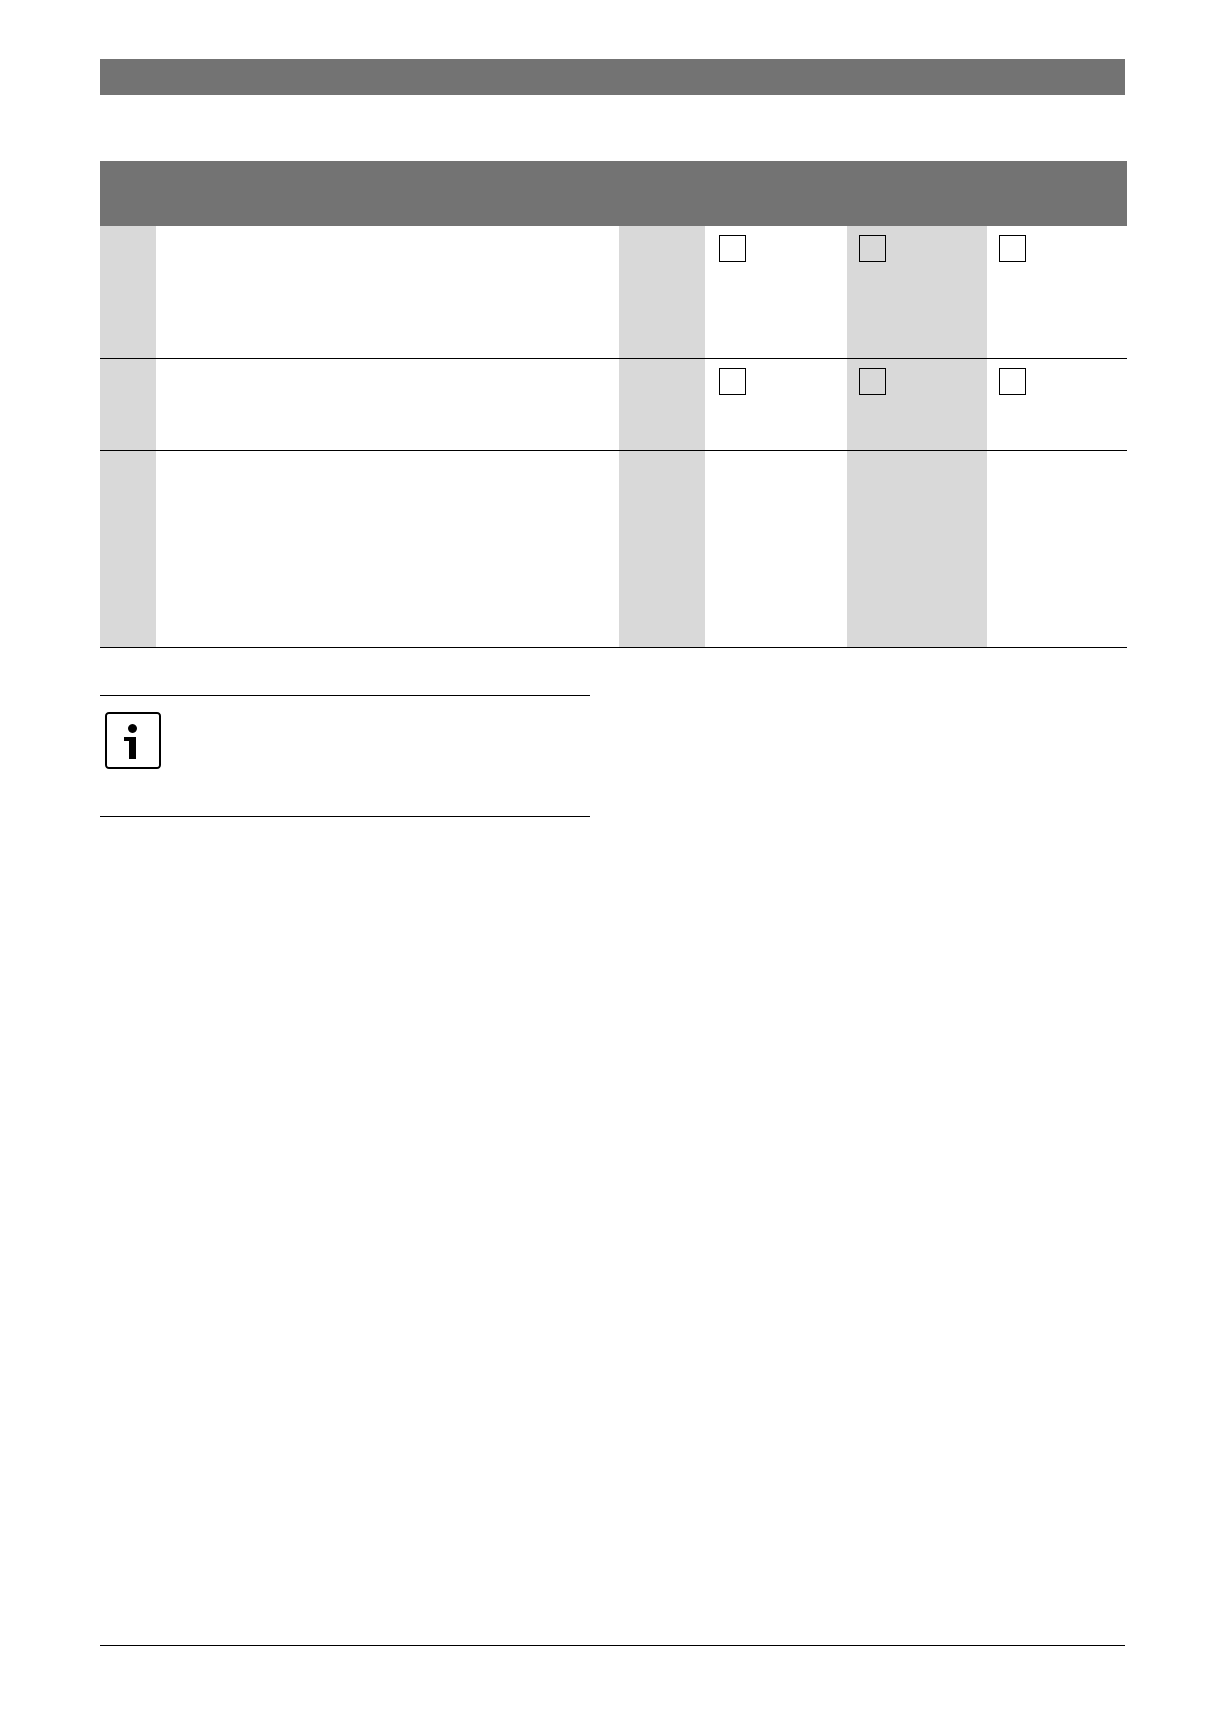  What do you see at coordinates (133, 740) in the screenshot?
I see `info-icon` at bounding box center [133, 740].